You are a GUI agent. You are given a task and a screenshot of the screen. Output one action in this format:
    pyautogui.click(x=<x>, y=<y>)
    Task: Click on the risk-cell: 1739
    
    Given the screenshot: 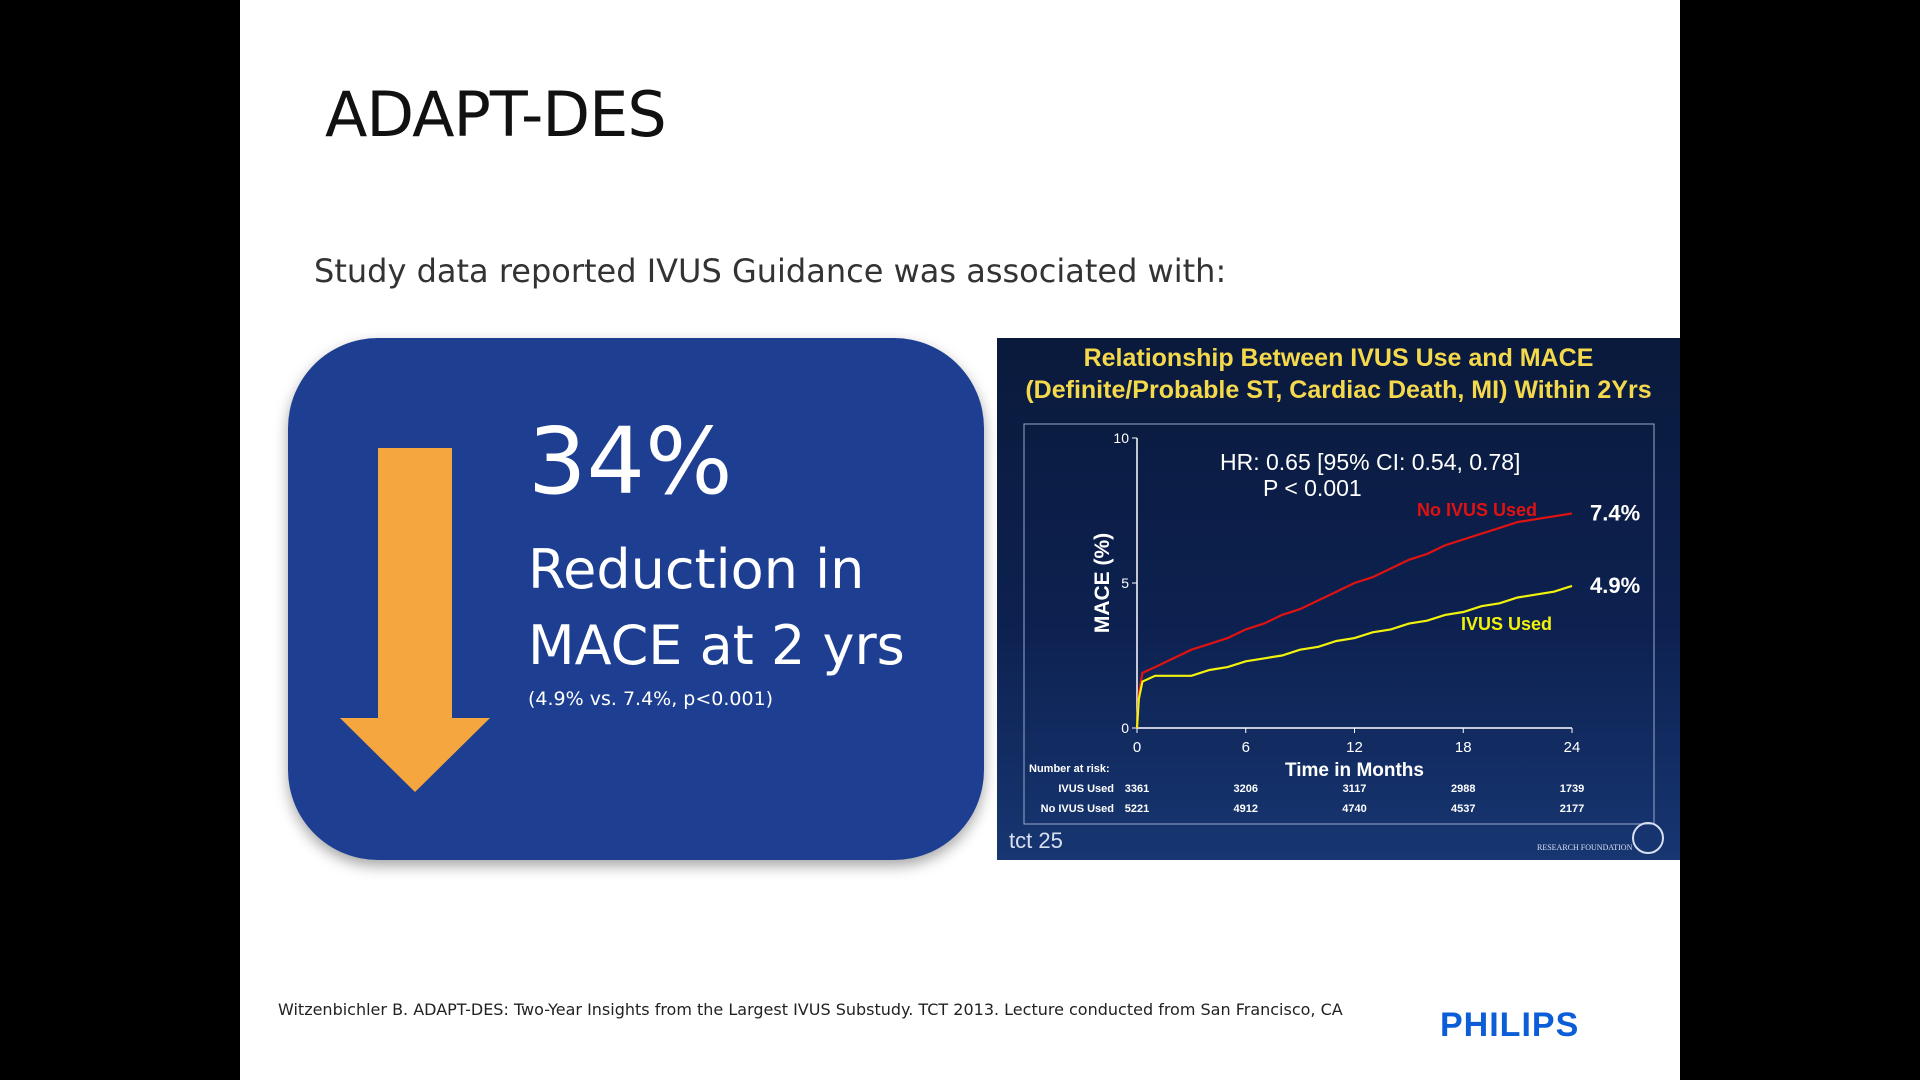 What is the action you would take?
    pyautogui.click(x=1572, y=789)
    